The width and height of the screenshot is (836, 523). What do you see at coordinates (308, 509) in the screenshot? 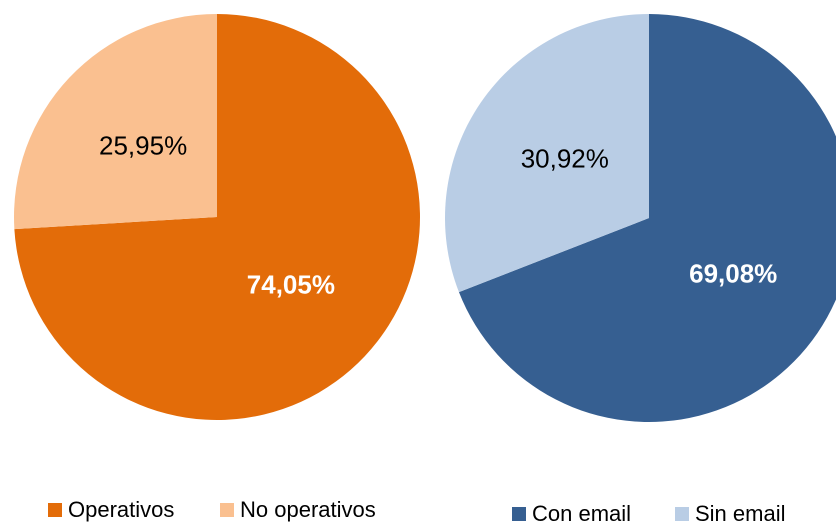
I see `legend-label: No operativos` at bounding box center [308, 509].